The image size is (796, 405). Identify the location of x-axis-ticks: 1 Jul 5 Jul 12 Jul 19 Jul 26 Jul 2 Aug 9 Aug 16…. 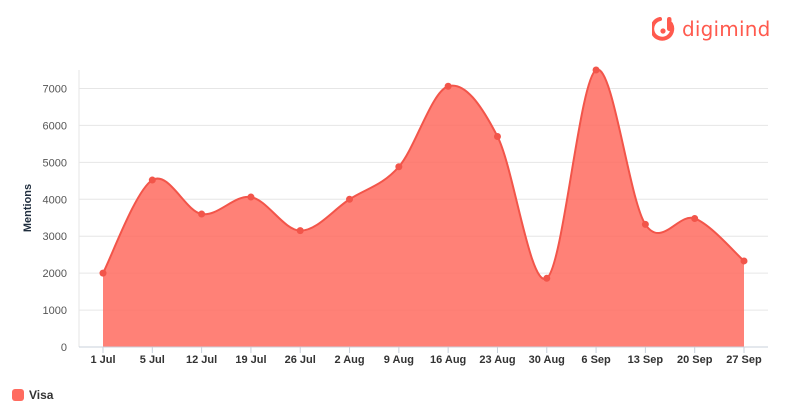
(426, 356).